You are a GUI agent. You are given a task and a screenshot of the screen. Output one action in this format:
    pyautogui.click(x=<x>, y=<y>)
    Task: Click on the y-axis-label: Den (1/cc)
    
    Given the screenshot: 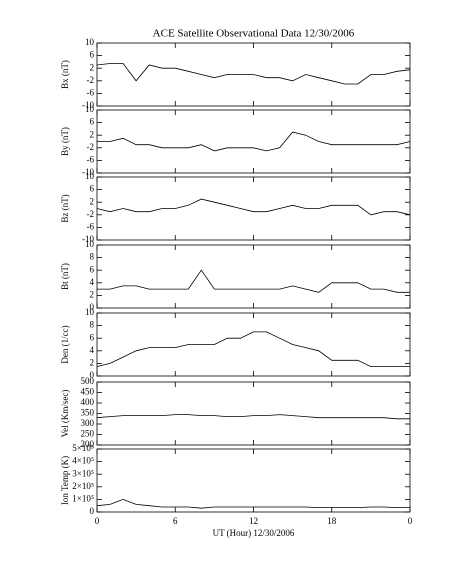 What is the action you would take?
    pyautogui.click(x=65, y=344)
    